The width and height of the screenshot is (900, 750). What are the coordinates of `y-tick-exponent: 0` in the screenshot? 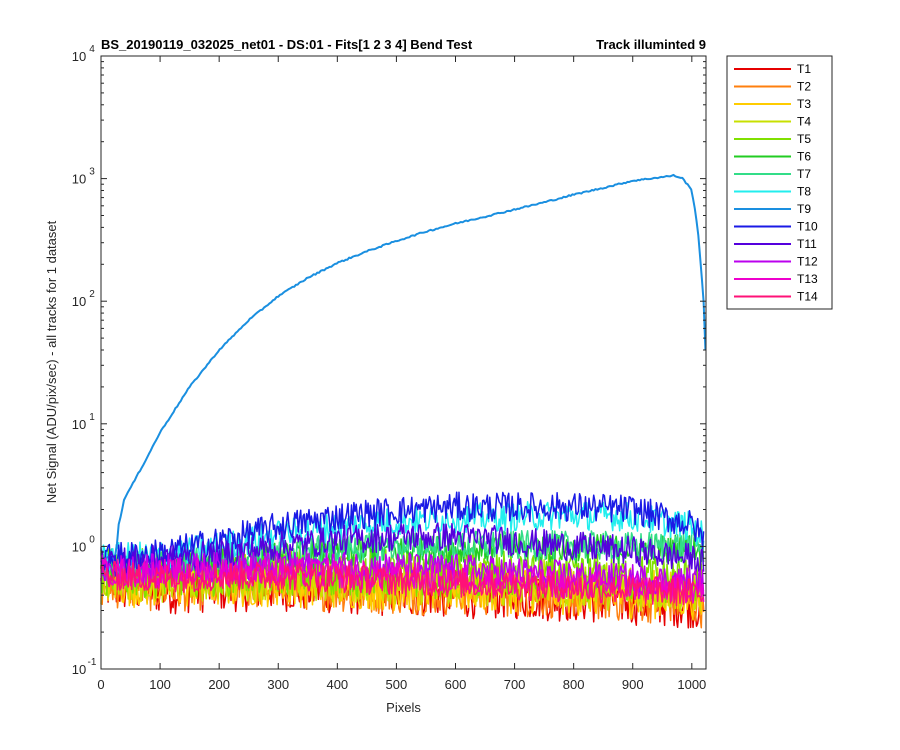 It's located at (92, 539).